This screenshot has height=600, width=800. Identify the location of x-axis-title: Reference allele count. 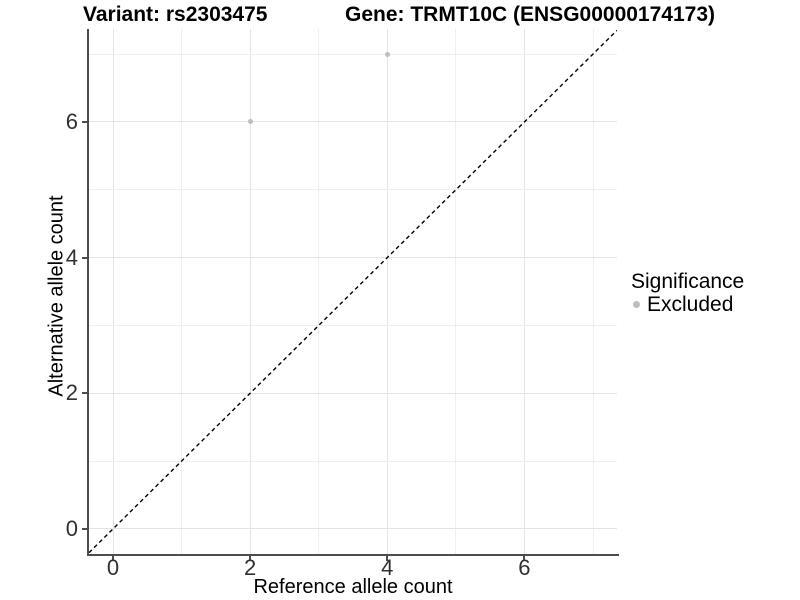
(353, 587).